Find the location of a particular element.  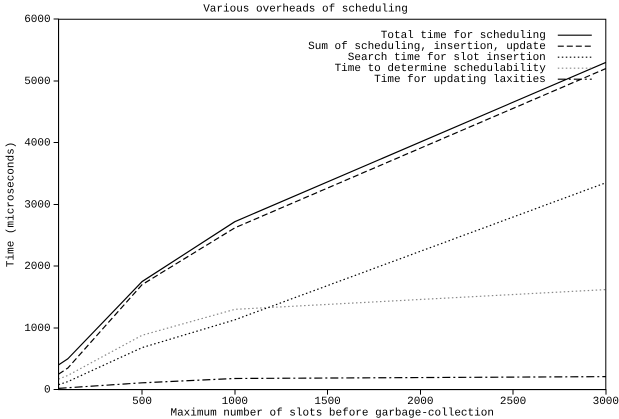

x-tick-label: 3000 is located at coordinates (605, 402).